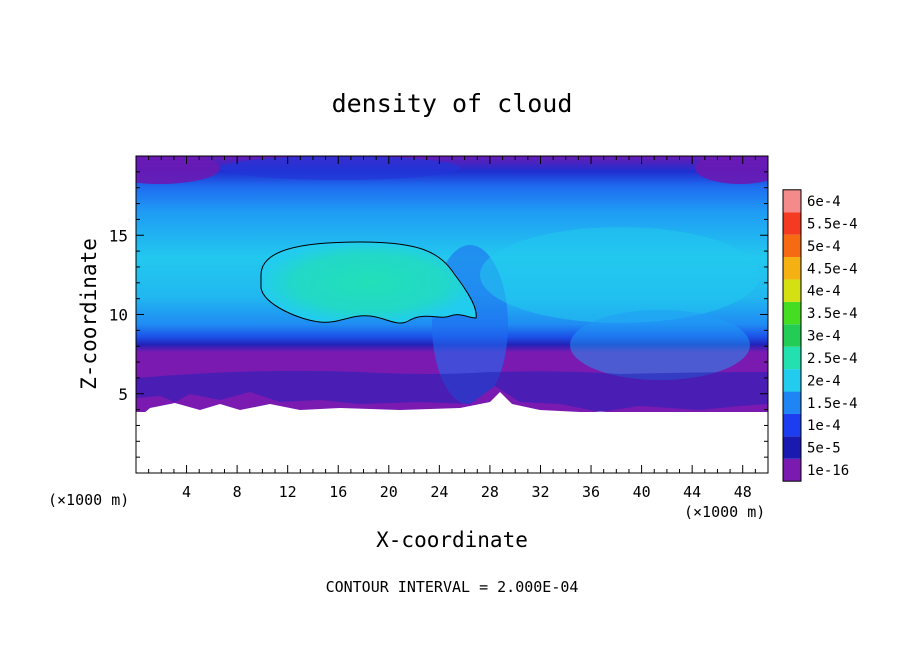  I want to click on colorbar-label: 6e-4, so click(824, 202).